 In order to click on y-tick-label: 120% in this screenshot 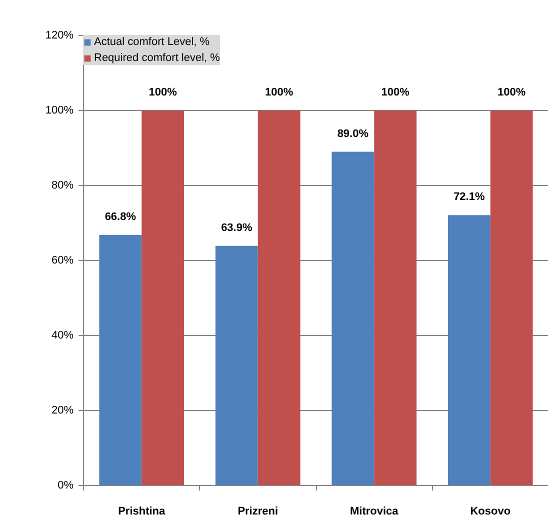, I will do `click(59, 36)`.